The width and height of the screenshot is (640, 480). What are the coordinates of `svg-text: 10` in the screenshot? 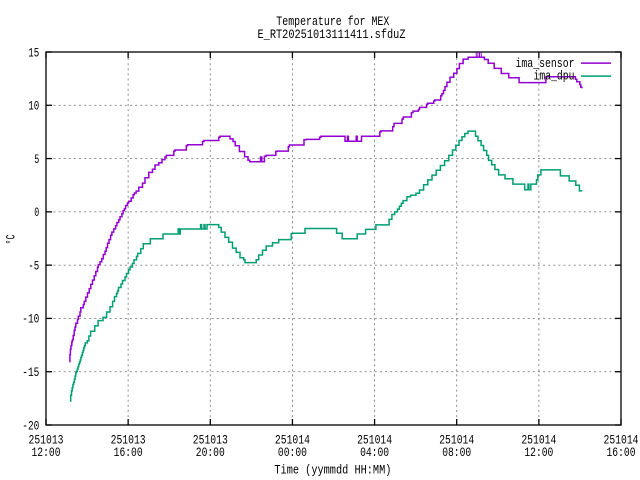 It's located at (33, 106).